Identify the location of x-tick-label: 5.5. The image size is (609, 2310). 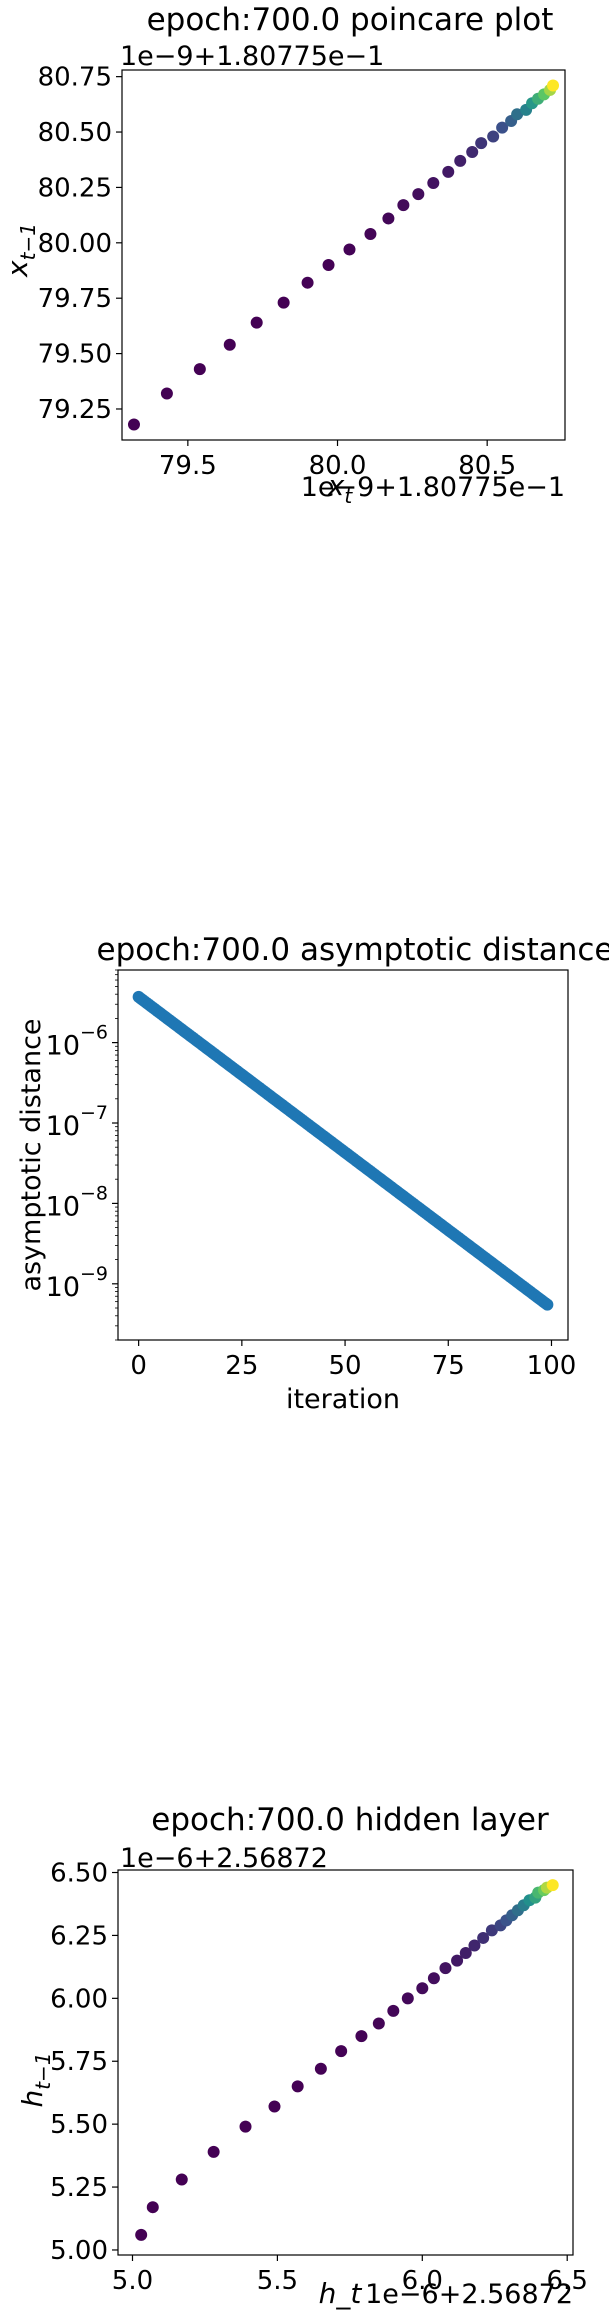
(277, 2281).